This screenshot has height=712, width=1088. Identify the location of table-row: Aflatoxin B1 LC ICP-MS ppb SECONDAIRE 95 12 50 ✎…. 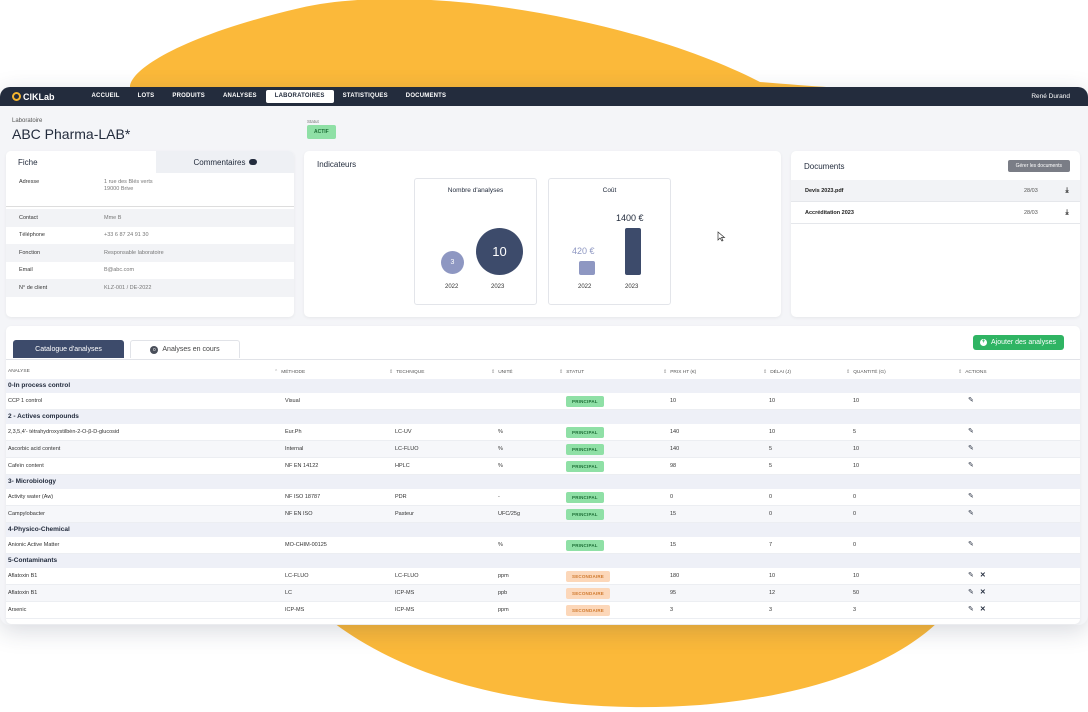
(543, 593).